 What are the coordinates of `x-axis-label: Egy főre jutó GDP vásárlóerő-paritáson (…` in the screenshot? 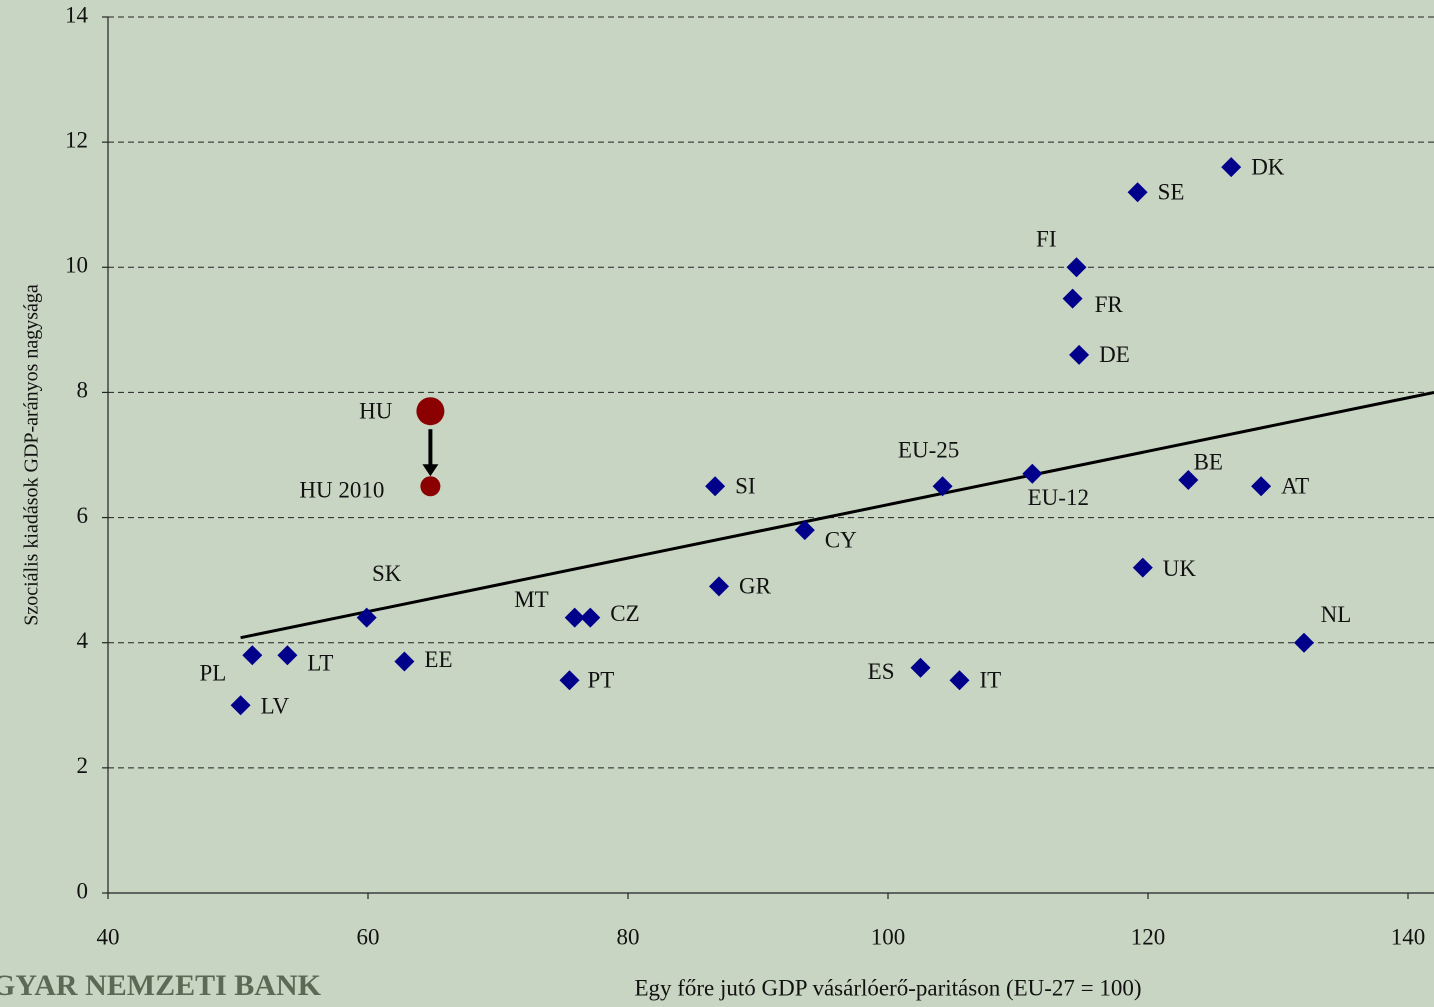 It's located at (887, 987).